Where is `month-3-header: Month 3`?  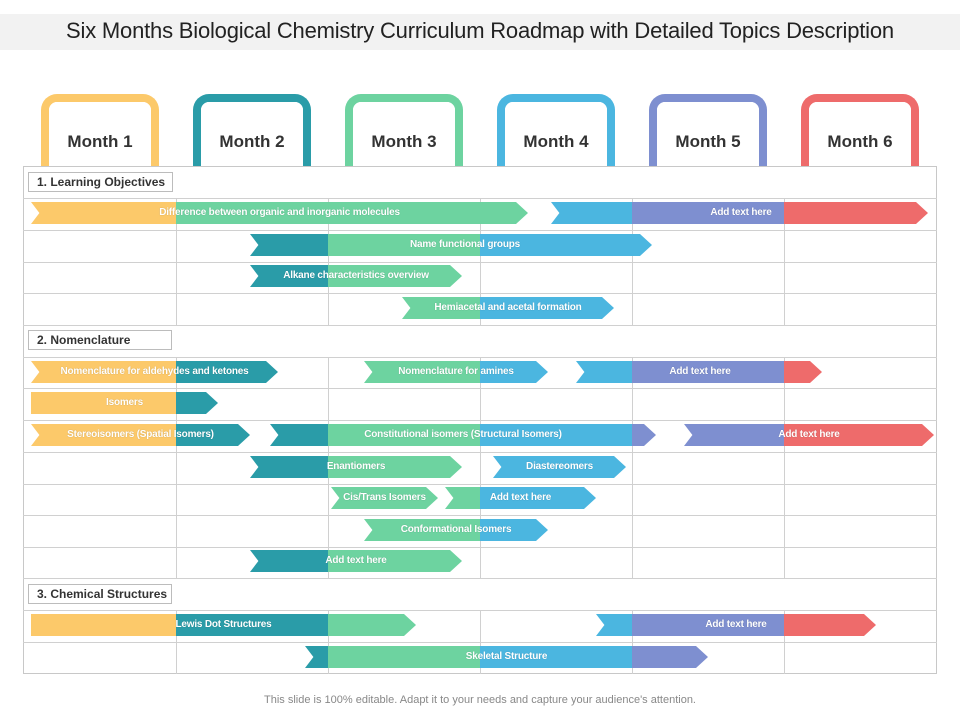
month-3-header: Month 3 is located at coordinates (404, 130).